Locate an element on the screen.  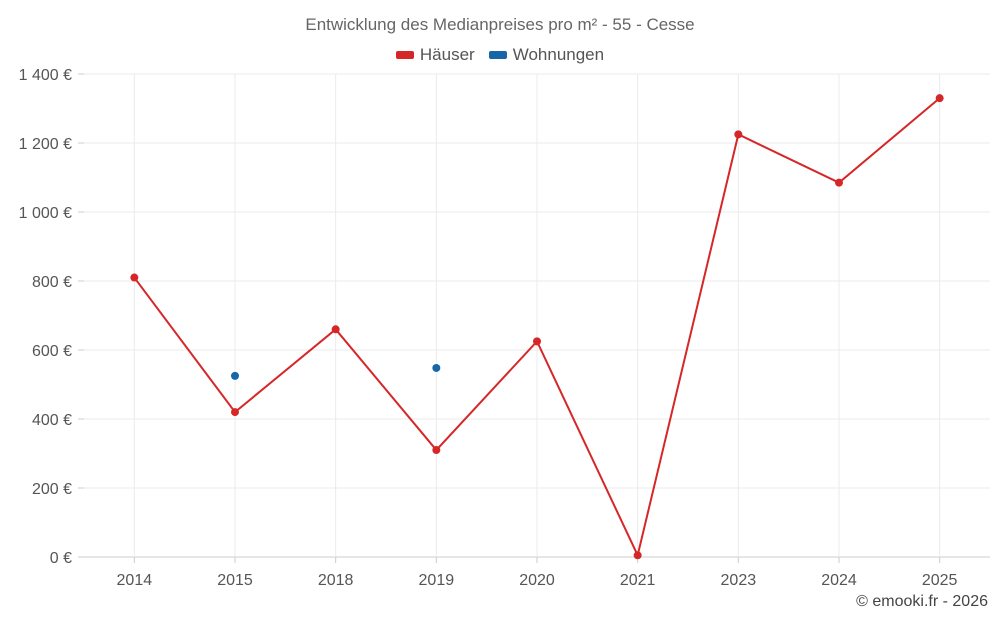
y-tick-label: 1 000 € is located at coordinates (45, 213).